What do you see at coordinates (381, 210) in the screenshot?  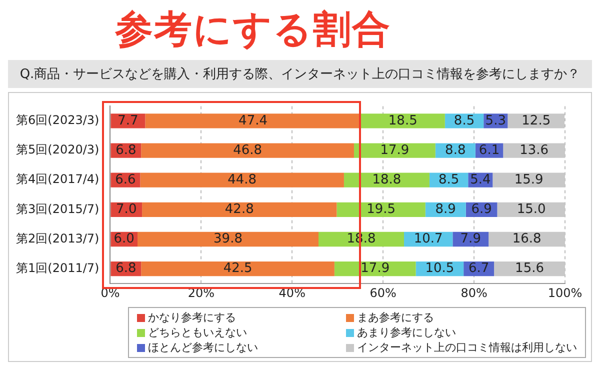 I see `data-label: 19.5` at bounding box center [381, 210].